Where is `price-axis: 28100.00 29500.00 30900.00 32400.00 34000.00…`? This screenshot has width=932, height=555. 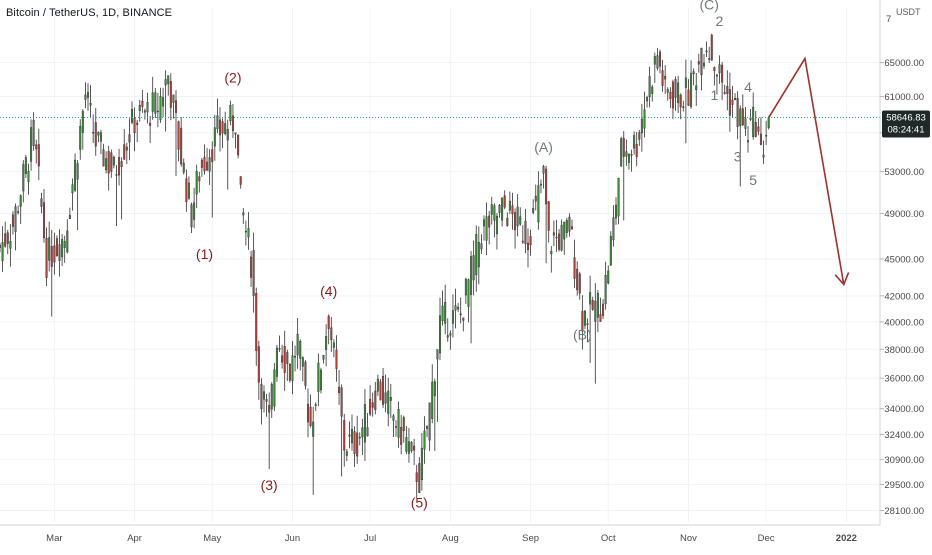 price-axis: 28100.00 29500.00 30900.00 32400.00 34000.00… is located at coordinates (905, 275).